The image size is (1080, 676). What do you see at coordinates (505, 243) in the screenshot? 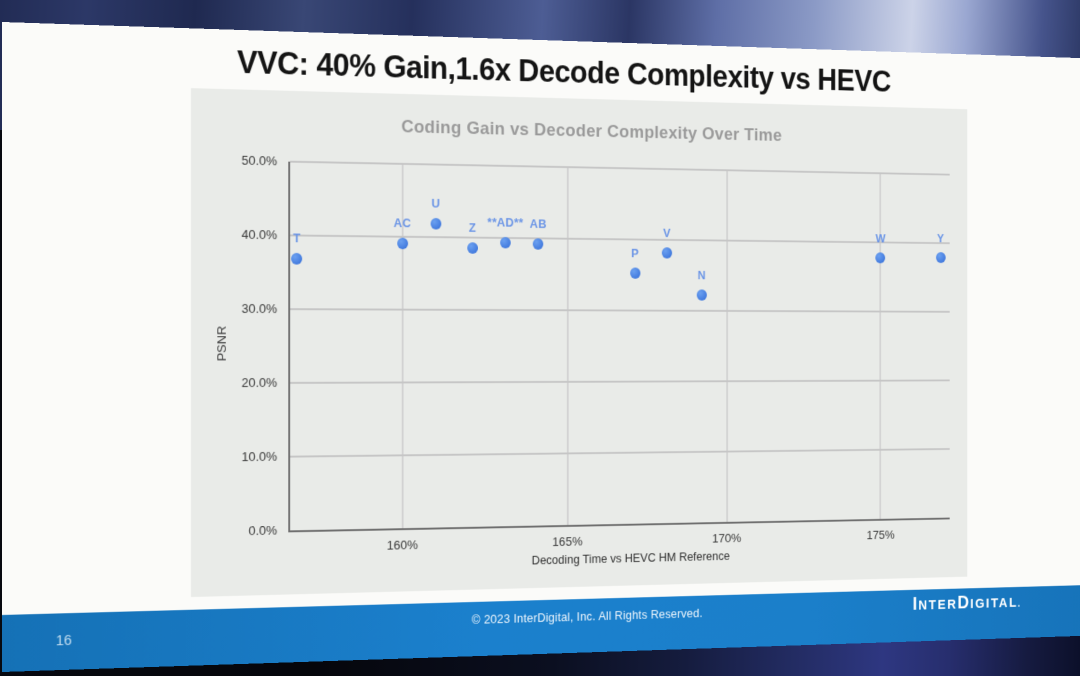
I see `scatter-point-**AD**` at bounding box center [505, 243].